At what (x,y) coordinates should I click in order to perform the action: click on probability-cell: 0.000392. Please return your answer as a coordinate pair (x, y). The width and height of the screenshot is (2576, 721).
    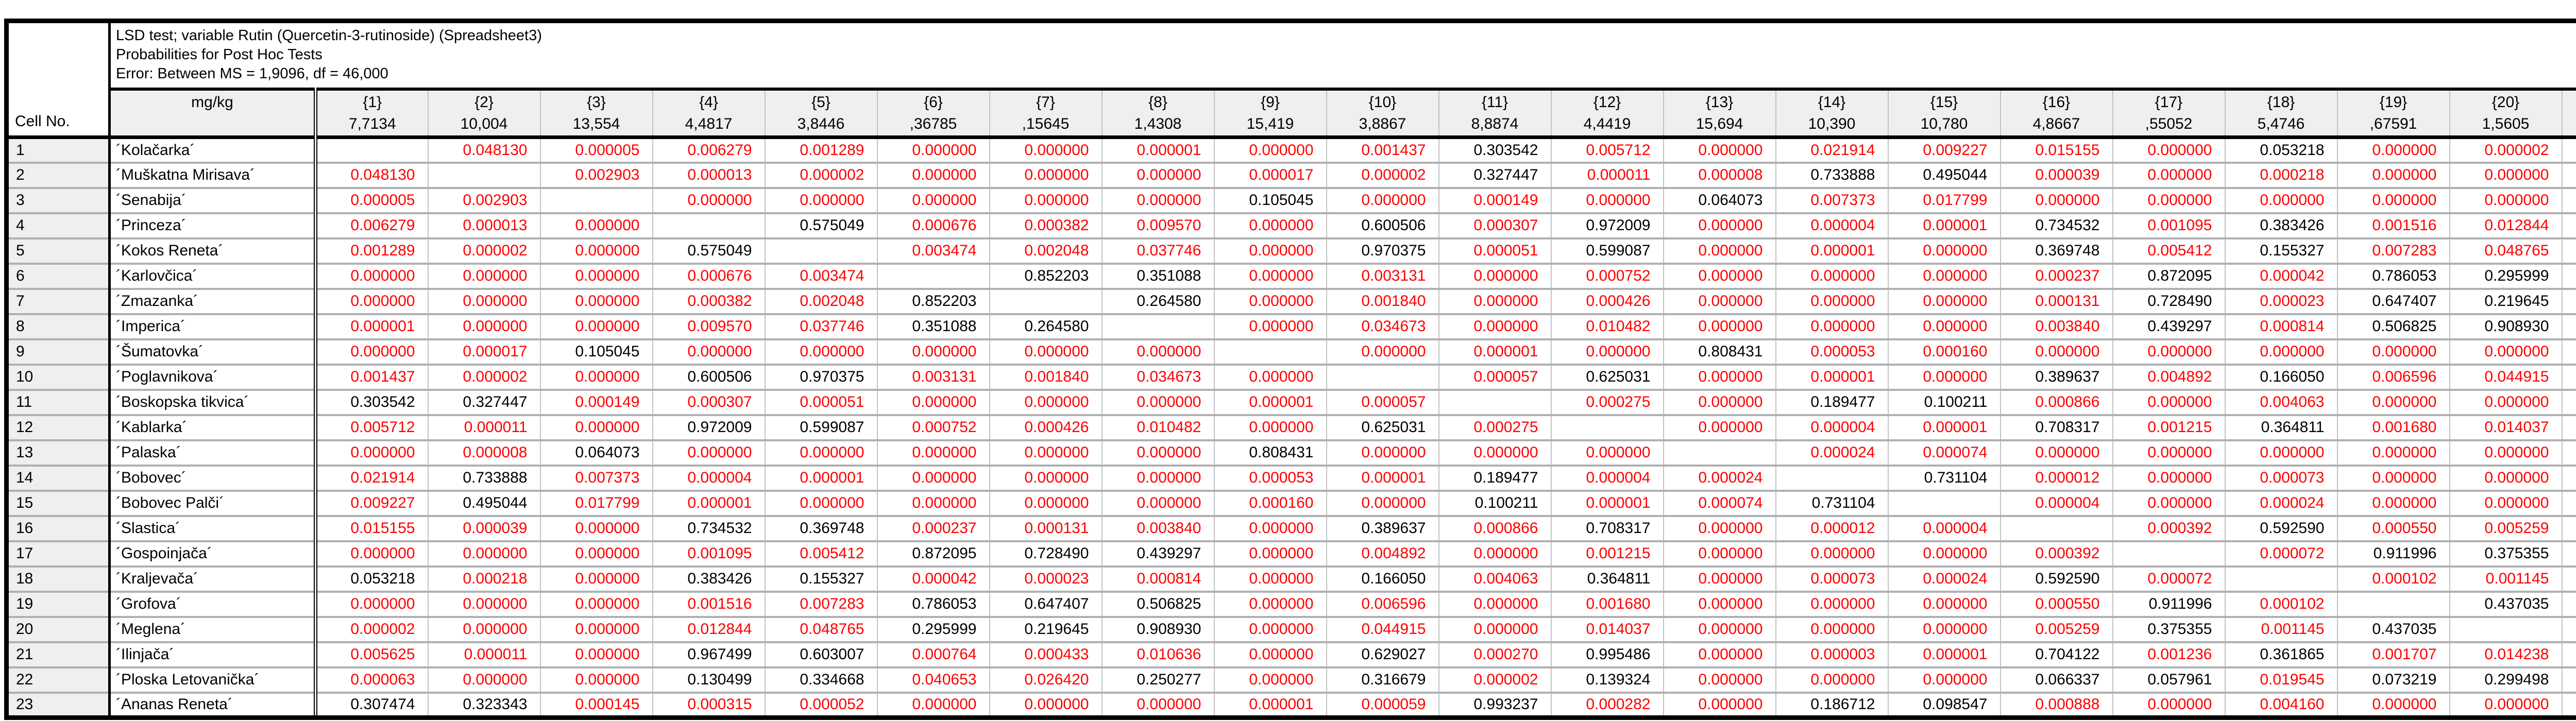
    Looking at the image, I should click on (2056, 553).